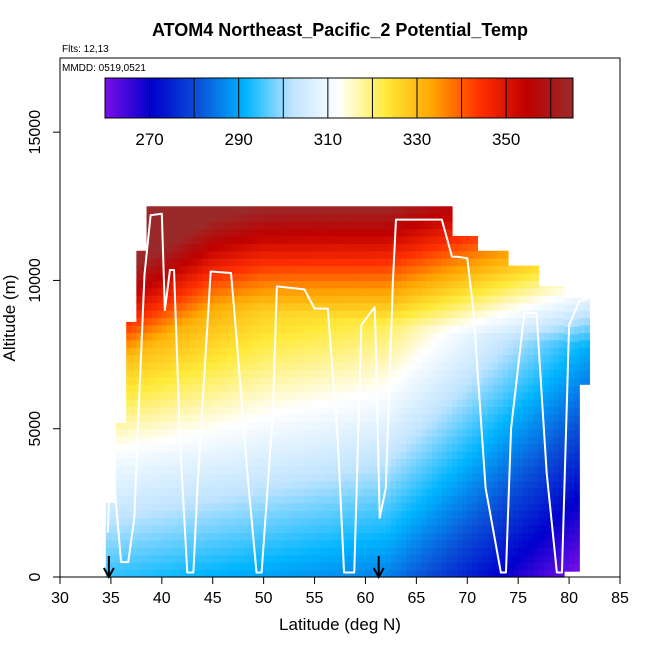  I want to click on y-tick-label: 0, so click(35, 576).